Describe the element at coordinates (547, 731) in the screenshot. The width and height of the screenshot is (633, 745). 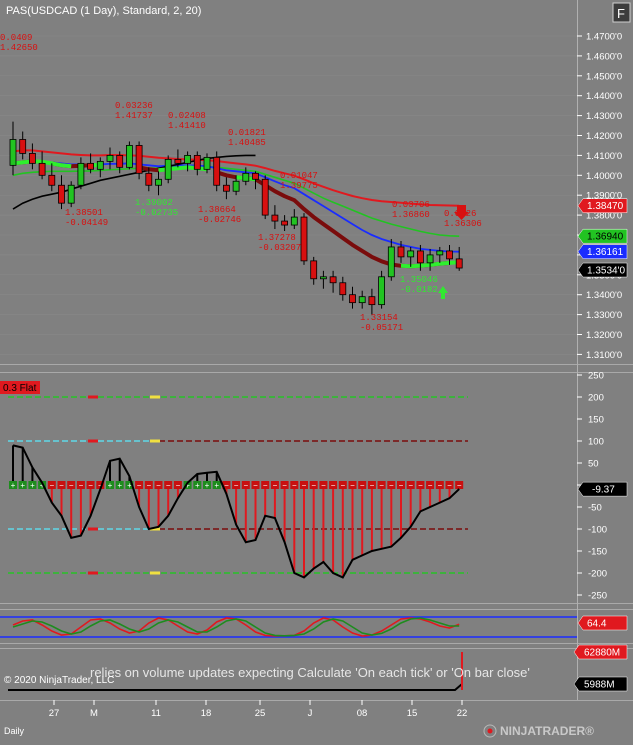
I see `brand-text: NINJATRADER®` at that location.